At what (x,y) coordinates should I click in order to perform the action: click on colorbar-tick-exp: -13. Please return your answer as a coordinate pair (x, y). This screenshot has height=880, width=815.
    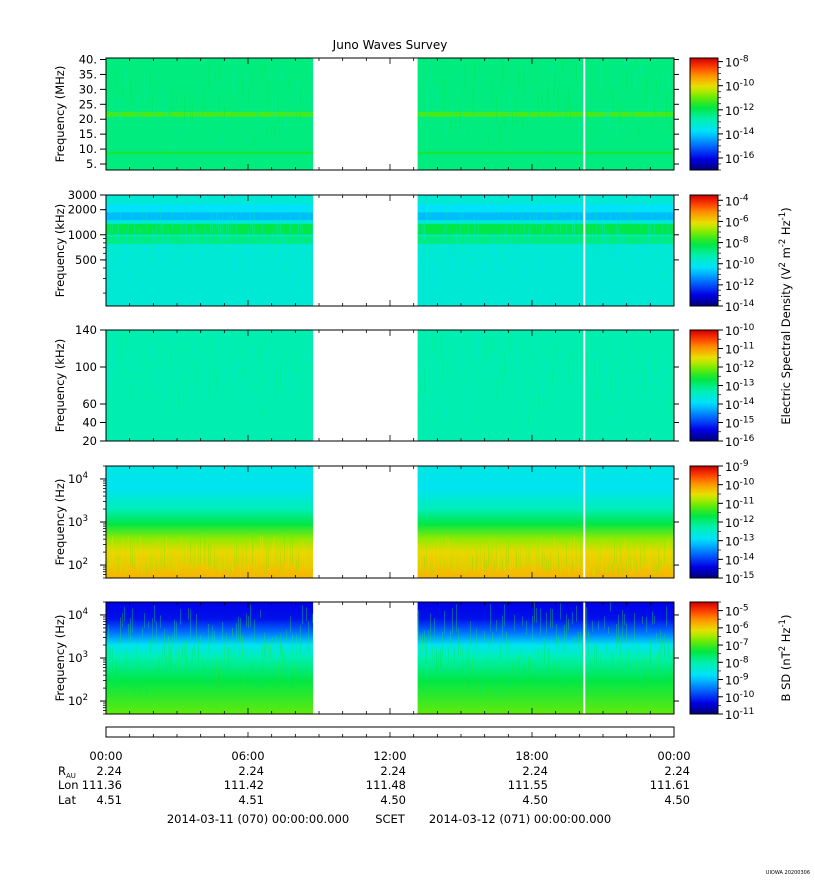
    Looking at the image, I should click on (747, 384).